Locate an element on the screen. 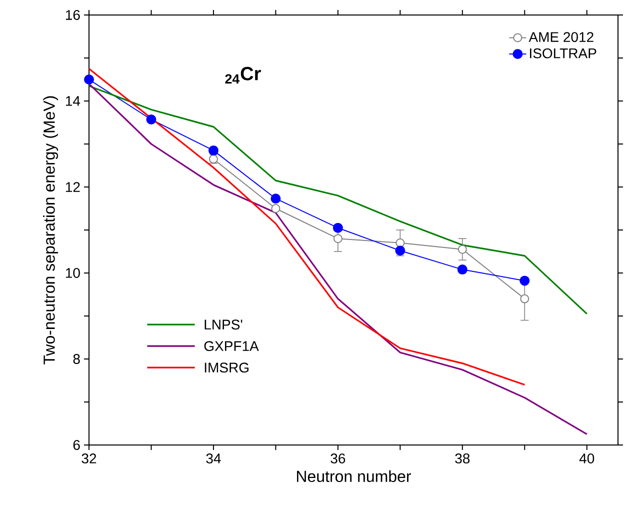 The width and height of the screenshot is (625, 520). x-tick-label: 40 is located at coordinates (586, 459).